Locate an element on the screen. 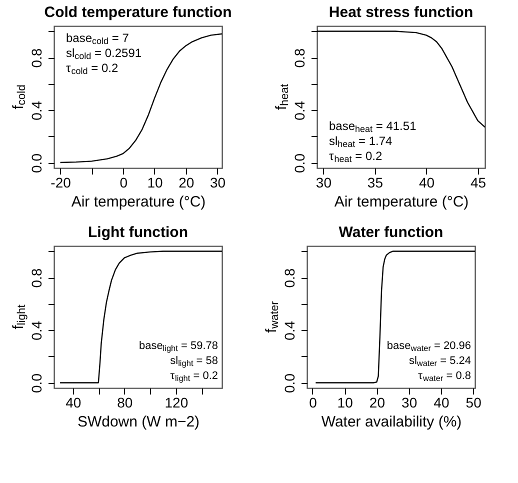 This screenshot has width=518, height=483. chart-title: Water function is located at coordinates (391, 232).